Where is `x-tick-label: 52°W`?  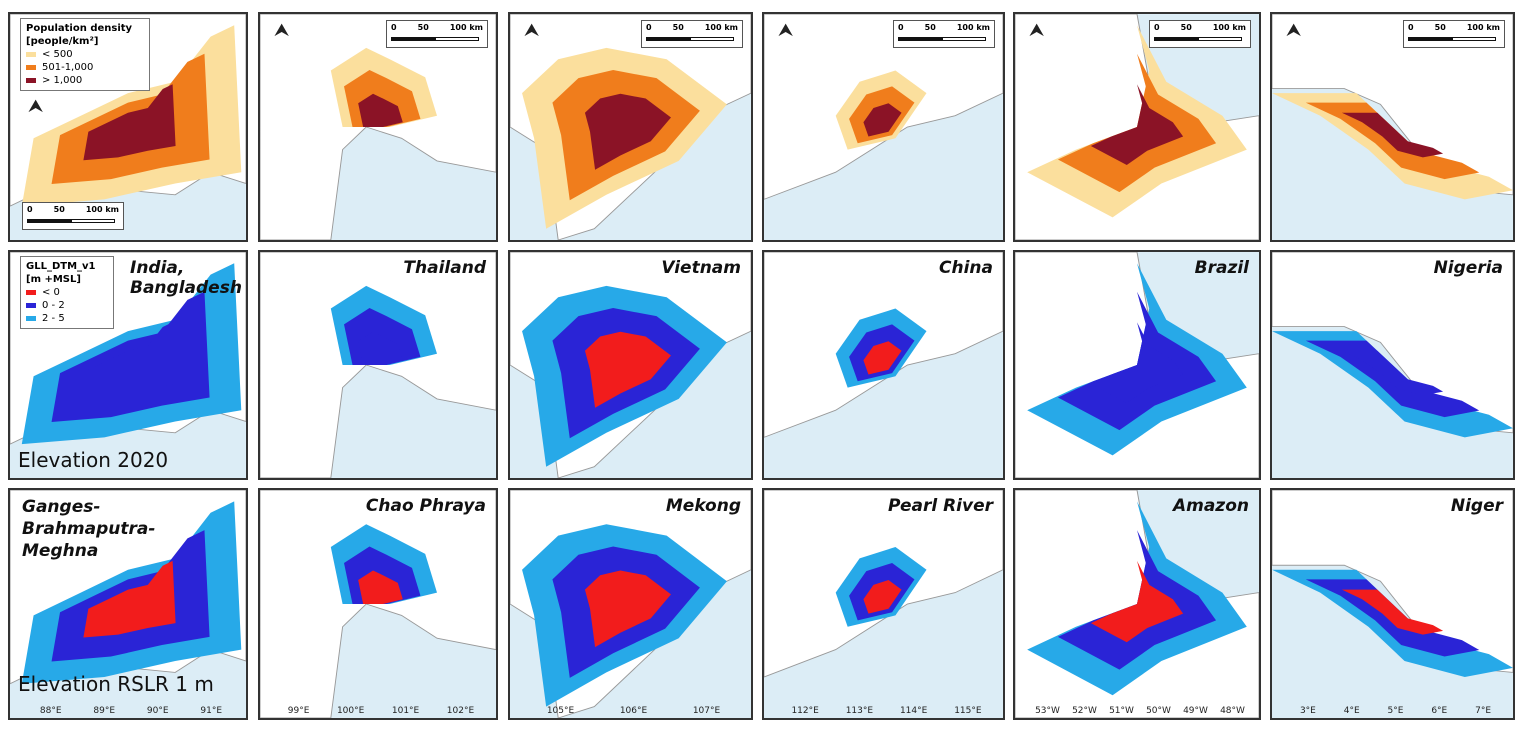
x-tick-label: 52°W is located at coordinates (1084, 711).